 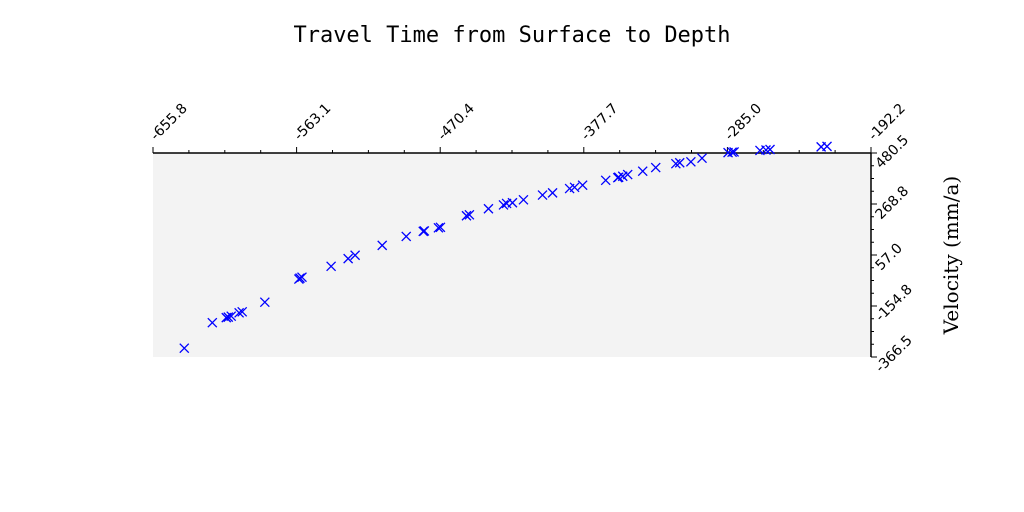 I want to click on y-tick-label: -366.5, so click(x=894, y=354).